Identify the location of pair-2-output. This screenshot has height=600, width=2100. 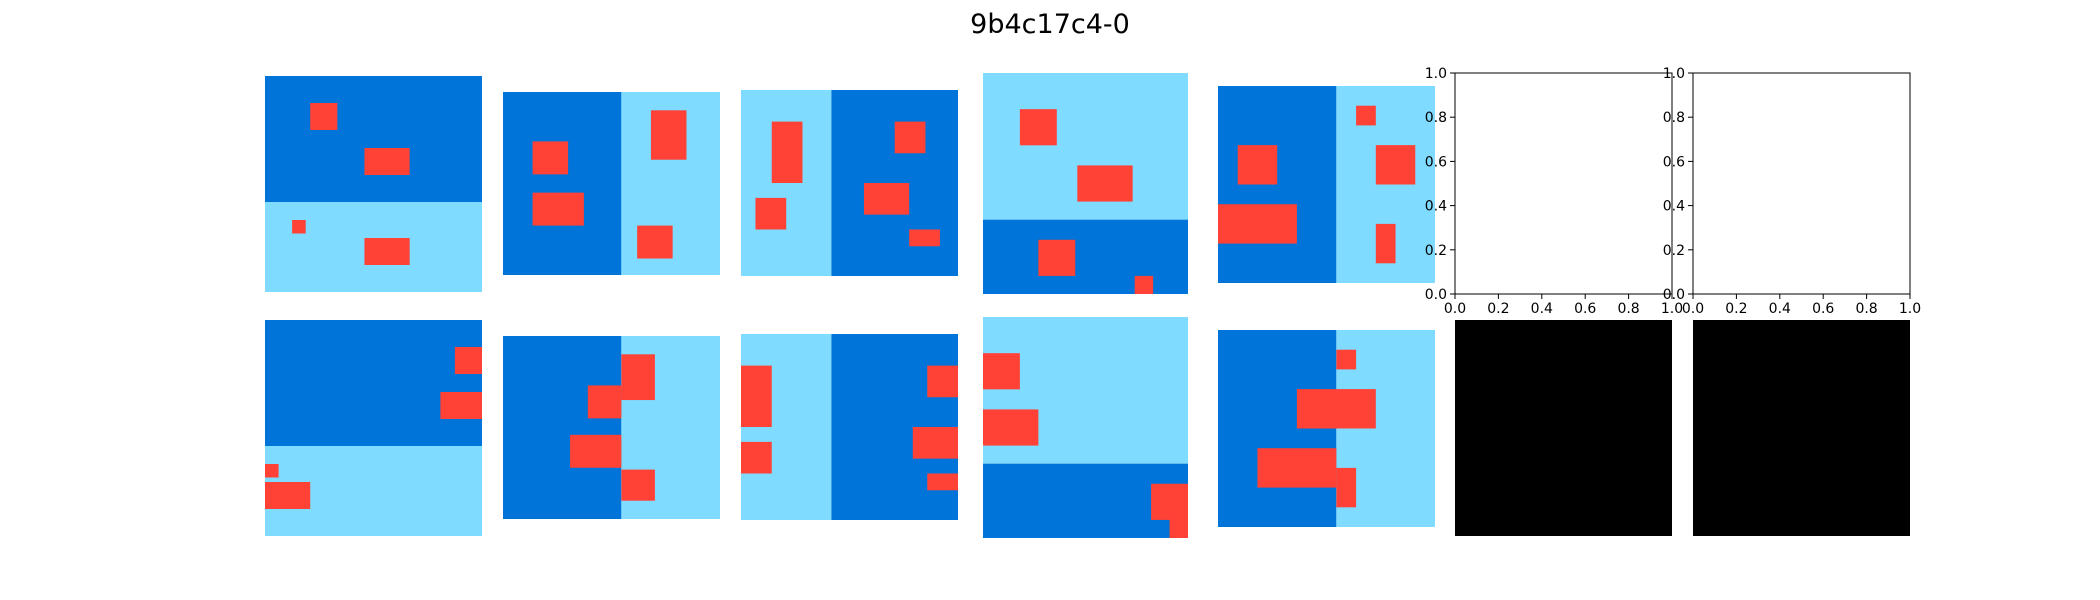
(611, 427).